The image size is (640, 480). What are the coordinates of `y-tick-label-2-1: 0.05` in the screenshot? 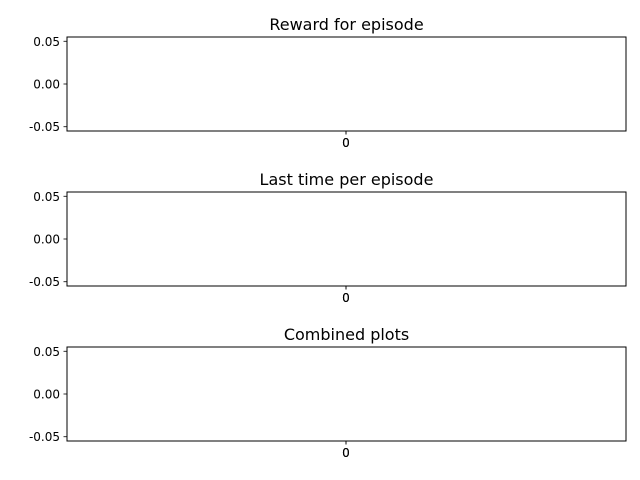 It's located at (46, 197).